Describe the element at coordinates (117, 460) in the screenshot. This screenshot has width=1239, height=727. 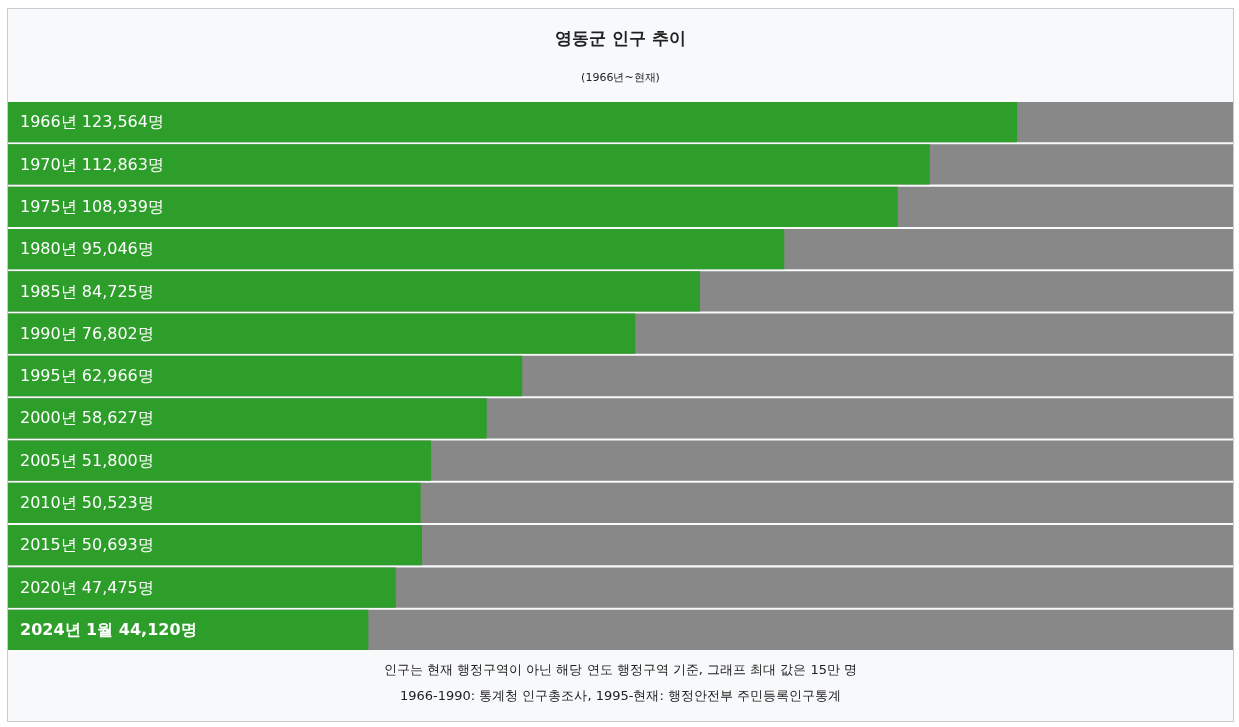
I see `data-label: 51,800명` at that location.